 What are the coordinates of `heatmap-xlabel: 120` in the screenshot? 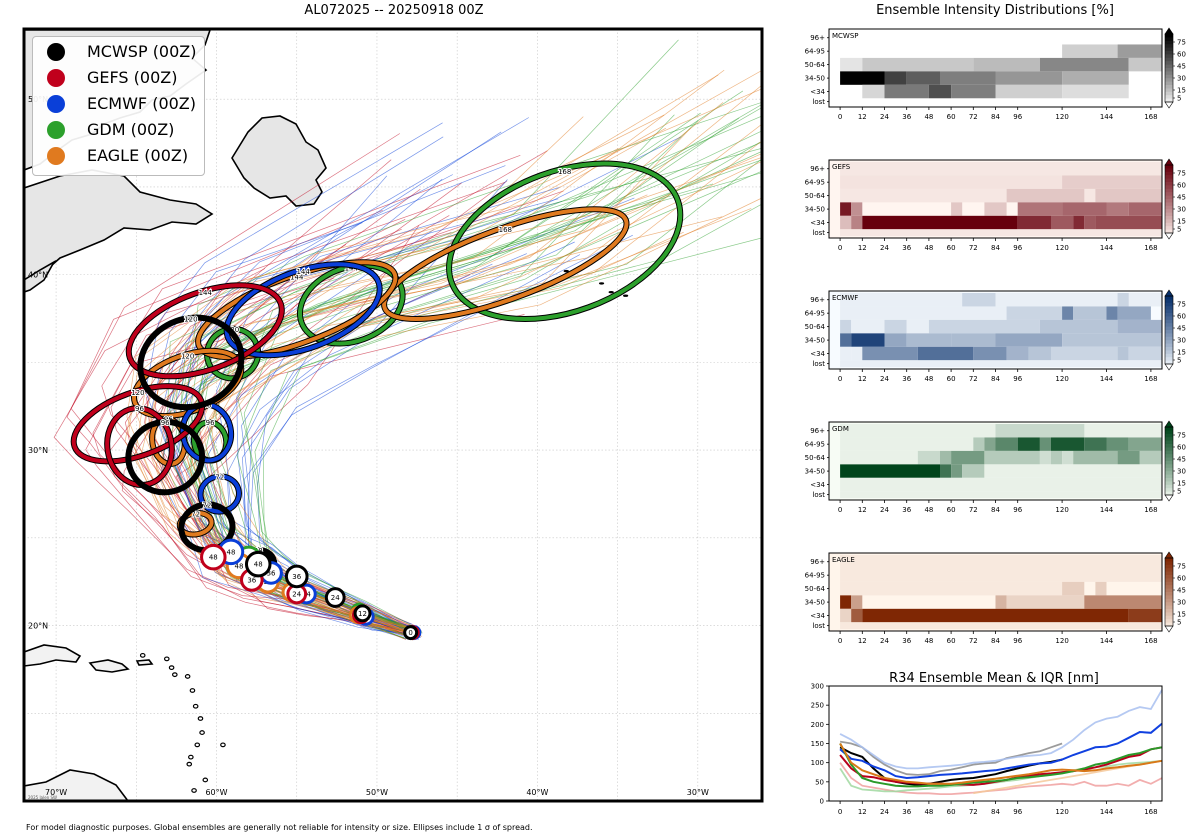 It's located at (1061, 117).